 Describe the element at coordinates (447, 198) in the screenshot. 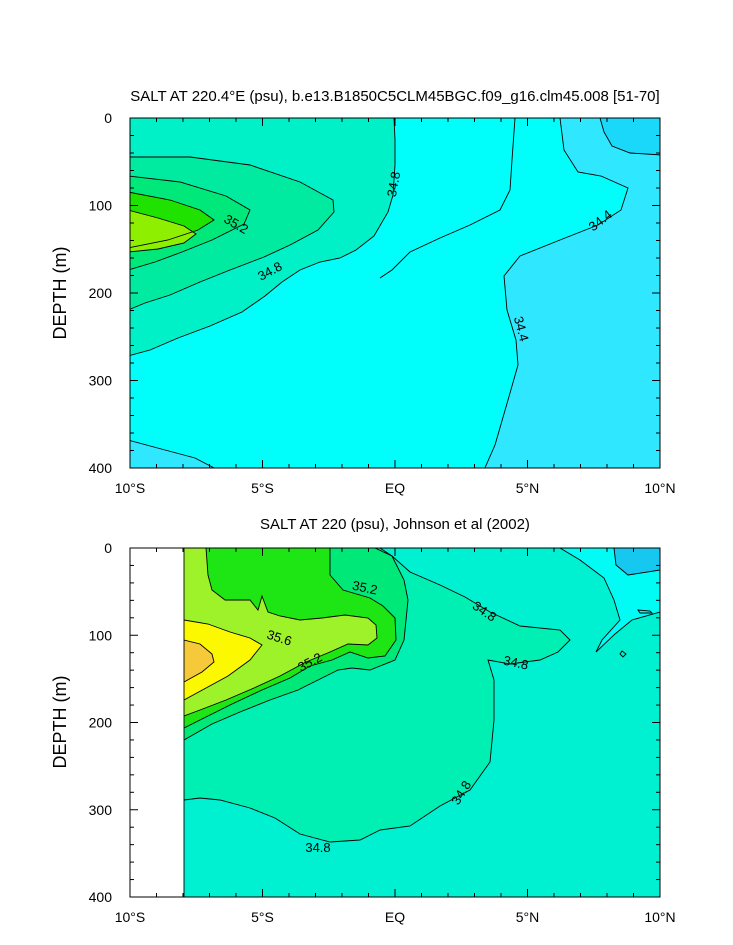

I see `p1-line-i` at that location.